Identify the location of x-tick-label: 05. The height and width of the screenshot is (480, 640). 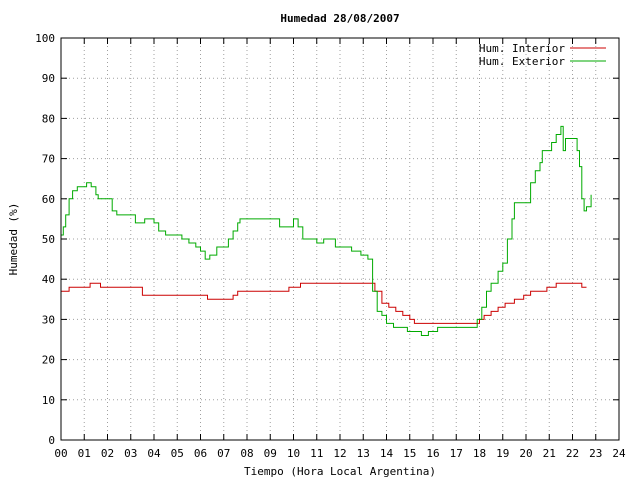
(177, 453).